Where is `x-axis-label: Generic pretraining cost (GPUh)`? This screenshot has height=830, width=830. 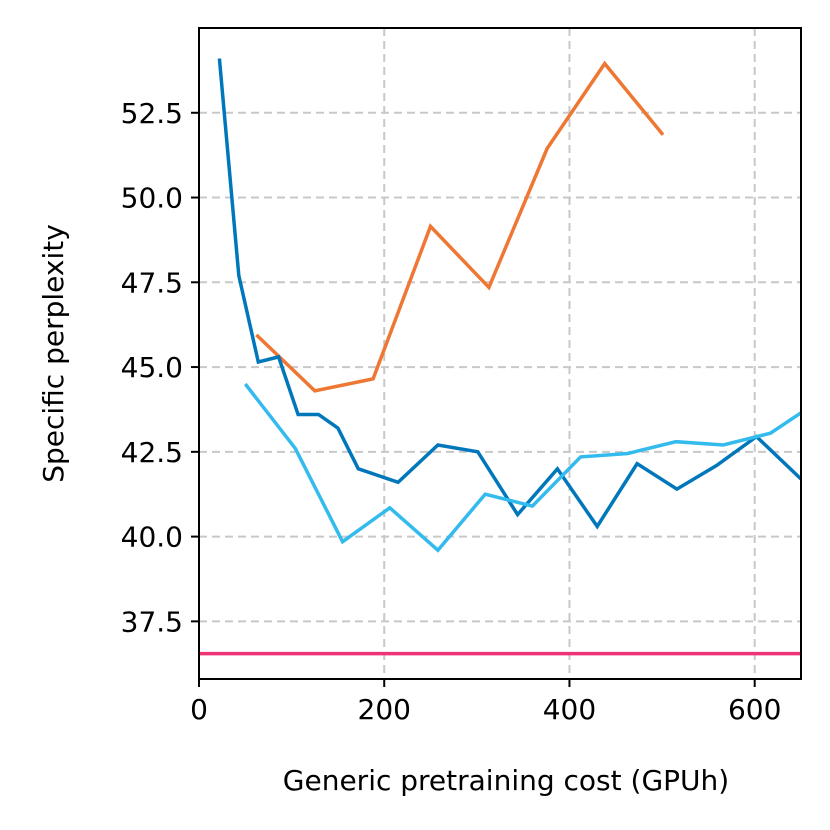 x-axis-label: Generic pretraining cost (GPUh) is located at coordinates (506, 780).